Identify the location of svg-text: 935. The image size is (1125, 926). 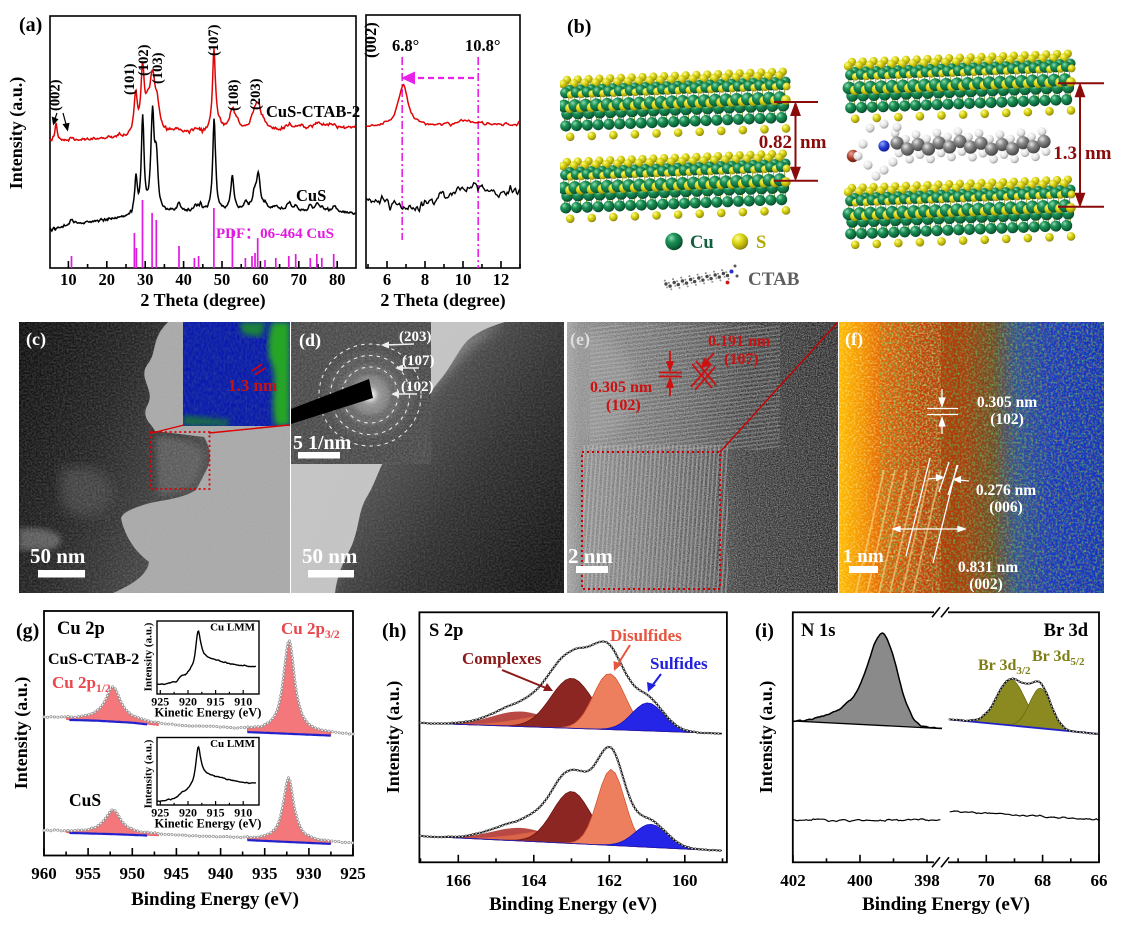
(265, 873).